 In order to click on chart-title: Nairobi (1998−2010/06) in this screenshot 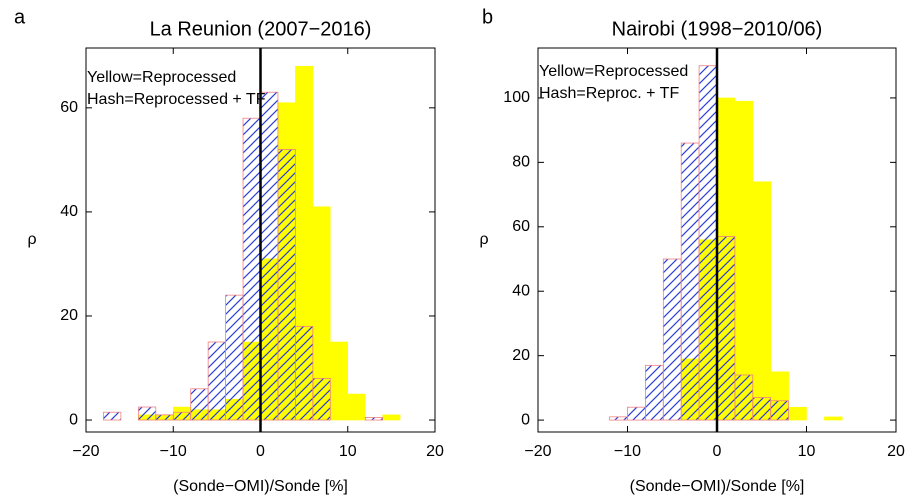, I will do `click(717, 29)`.